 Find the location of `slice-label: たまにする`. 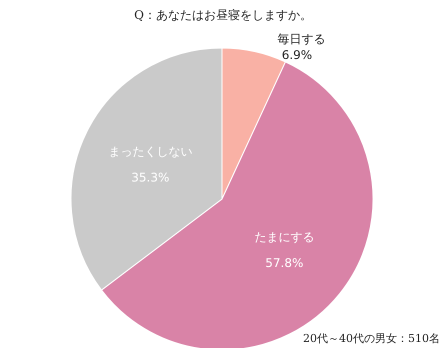

slice-label: たまにする is located at coordinates (284, 237).